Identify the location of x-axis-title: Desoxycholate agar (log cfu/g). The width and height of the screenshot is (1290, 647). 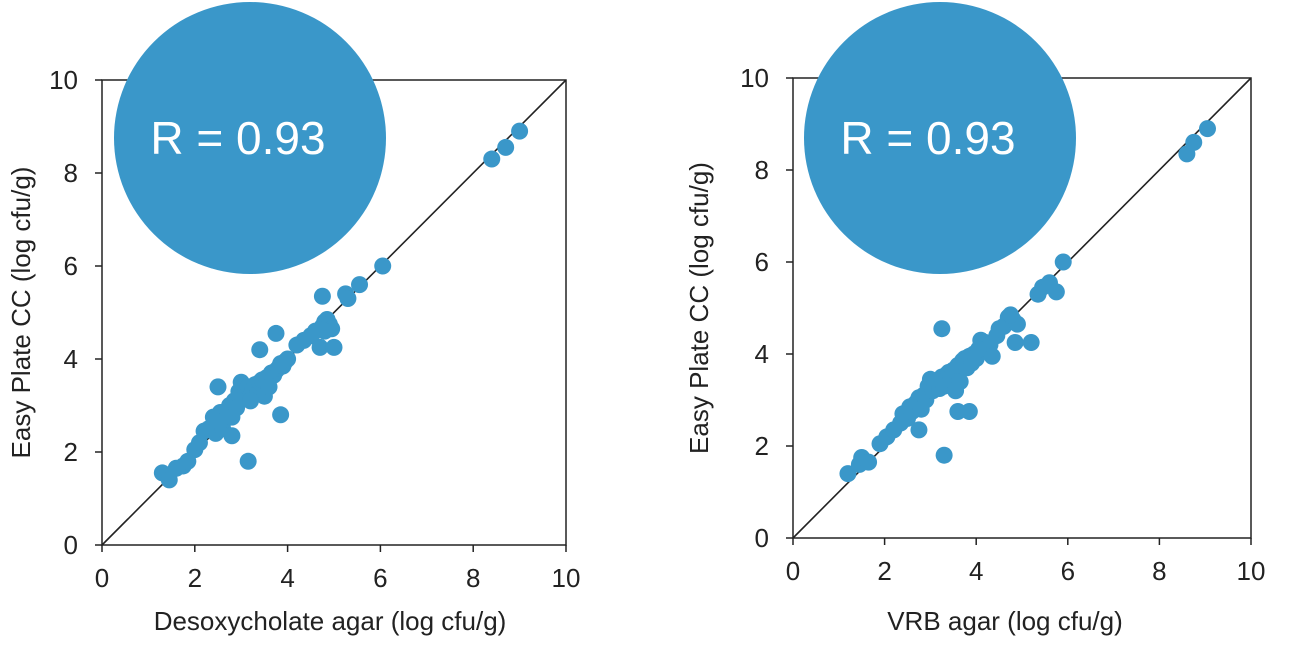
(330, 621).